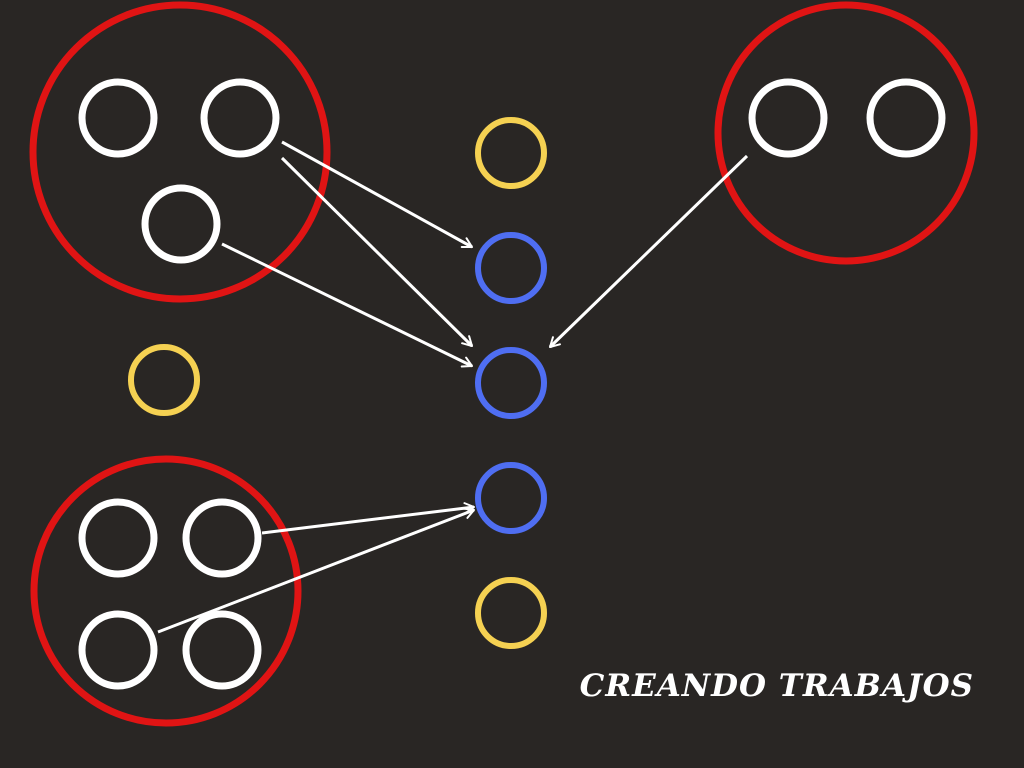 The image size is (1024, 768). What do you see at coordinates (166, 591) in the screenshot?
I see `group-bottom-left-outline` at bounding box center [166, 591].